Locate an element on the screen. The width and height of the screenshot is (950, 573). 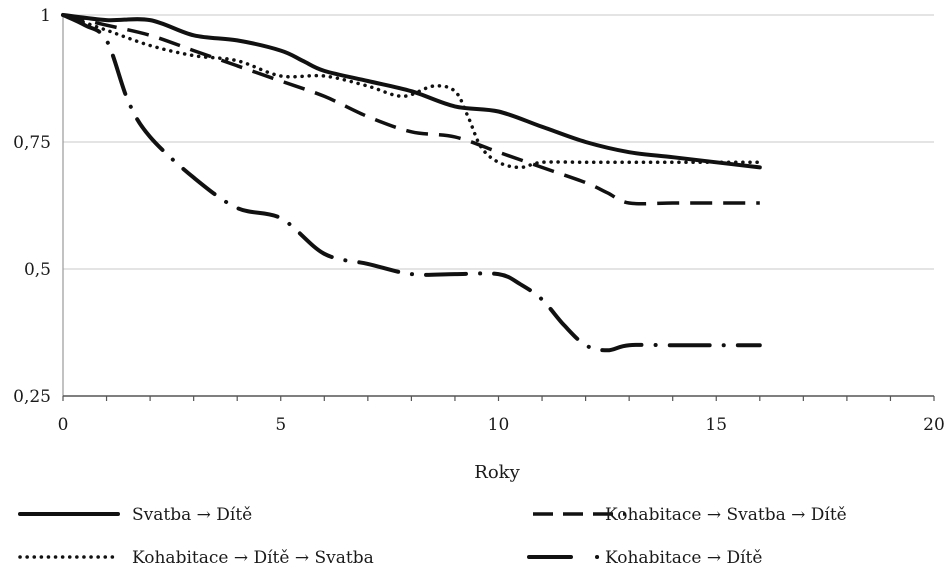
y-tick-label: 0,25 is located at coordinates (32, 397).